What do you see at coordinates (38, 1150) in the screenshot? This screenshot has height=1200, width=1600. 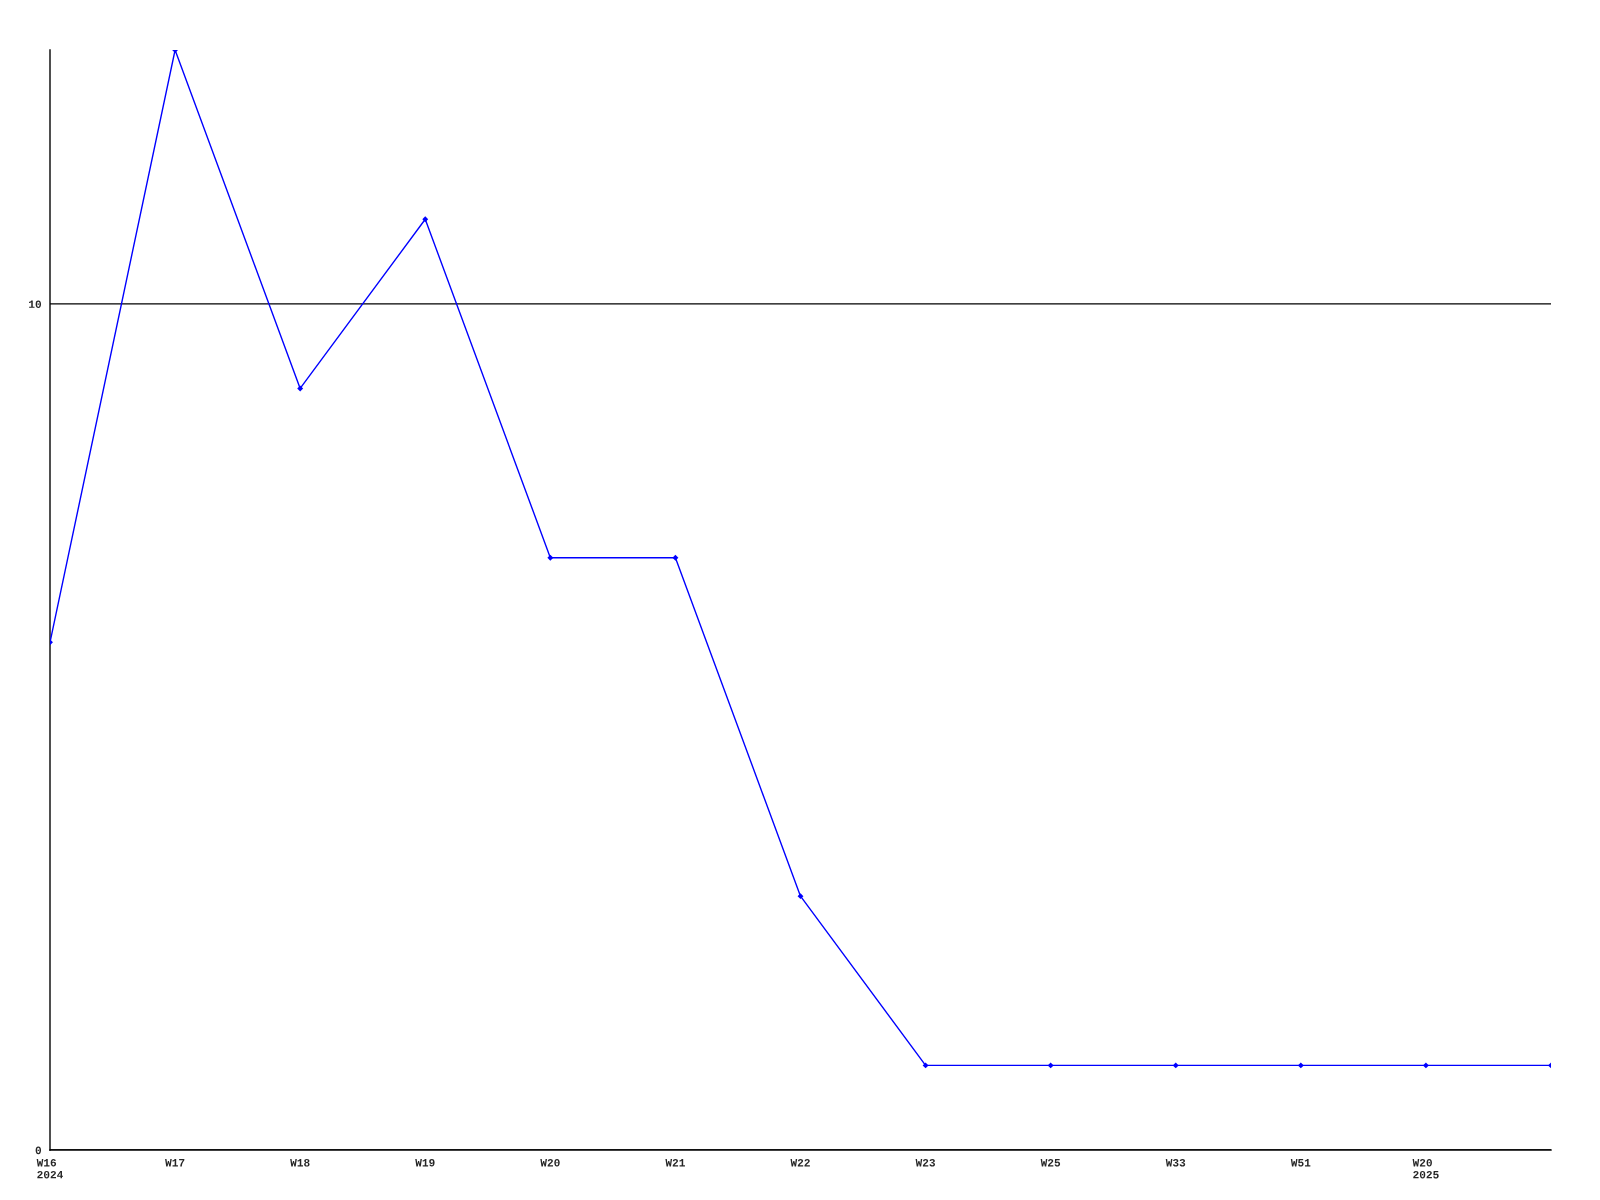 I see `y-tick-label: 0` at bounding box center [38, 1150].